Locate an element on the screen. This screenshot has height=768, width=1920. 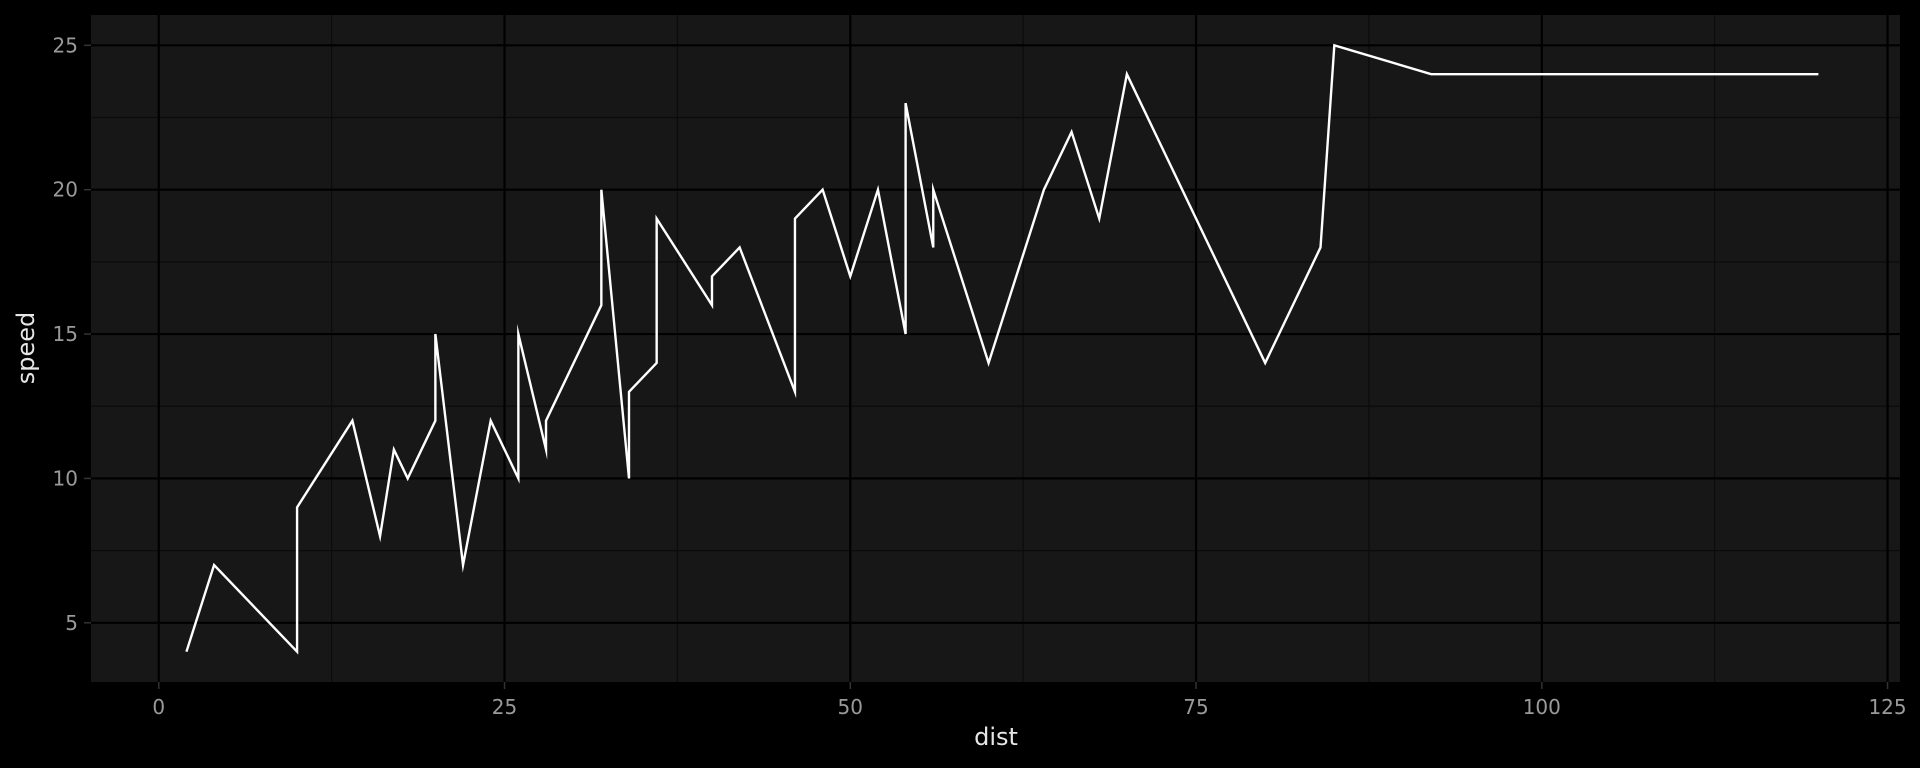
x-tick-label: 100 is located at coordinates (1542, 707).